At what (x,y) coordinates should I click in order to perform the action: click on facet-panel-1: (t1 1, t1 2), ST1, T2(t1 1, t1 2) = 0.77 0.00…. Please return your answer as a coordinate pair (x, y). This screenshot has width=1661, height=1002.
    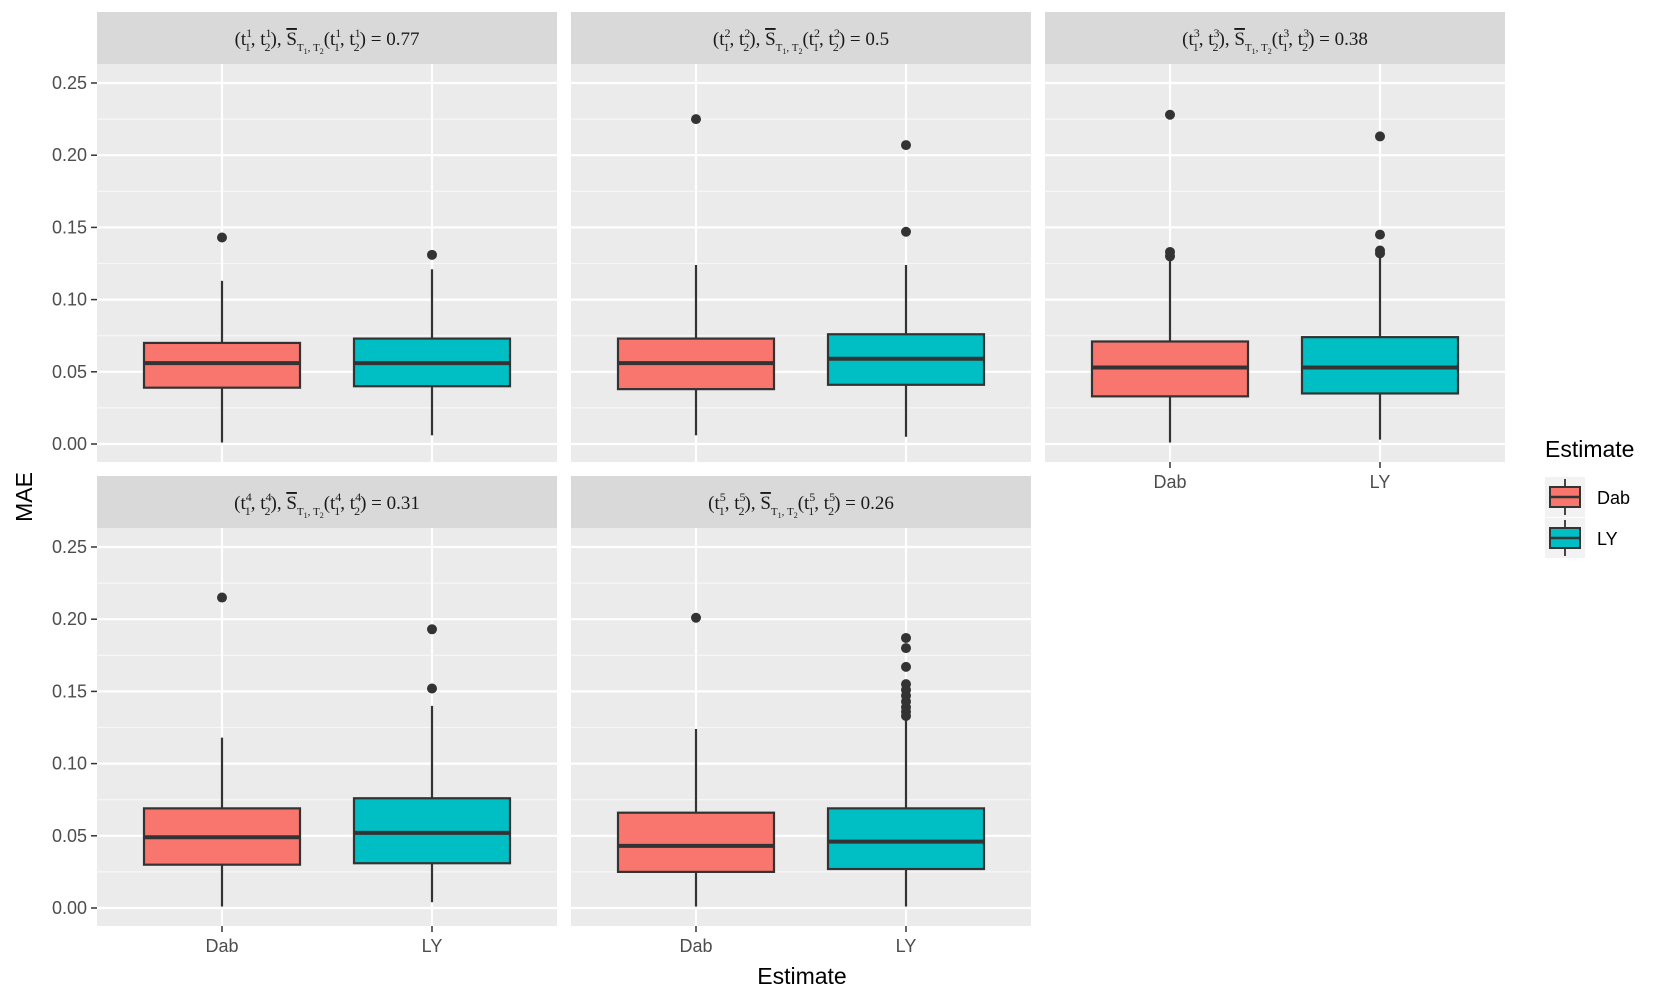
    Looking at the image, I should click on (304, 237).